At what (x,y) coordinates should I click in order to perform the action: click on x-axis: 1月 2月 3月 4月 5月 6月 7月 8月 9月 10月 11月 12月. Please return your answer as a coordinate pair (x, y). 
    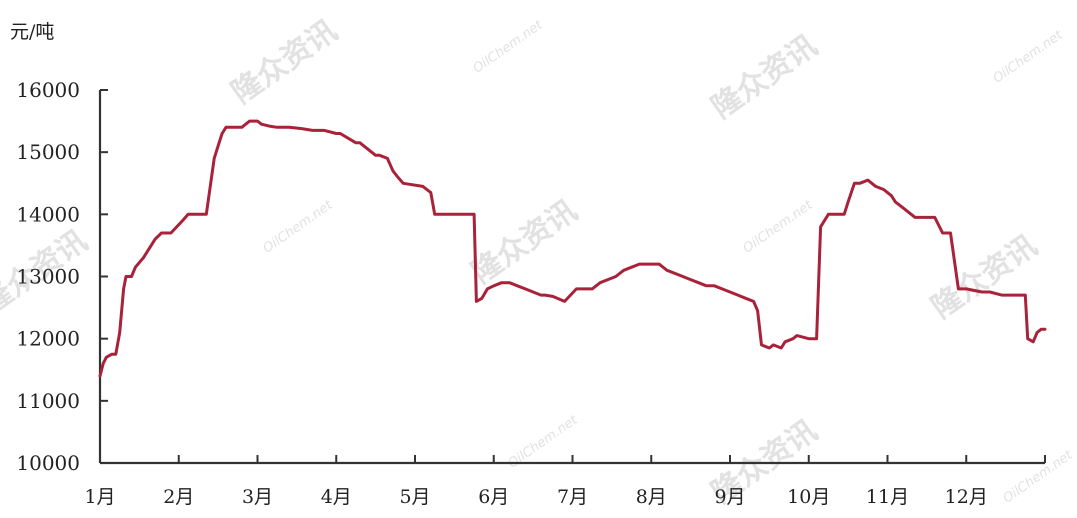
    Looking at the image, I should click on (565, 481).